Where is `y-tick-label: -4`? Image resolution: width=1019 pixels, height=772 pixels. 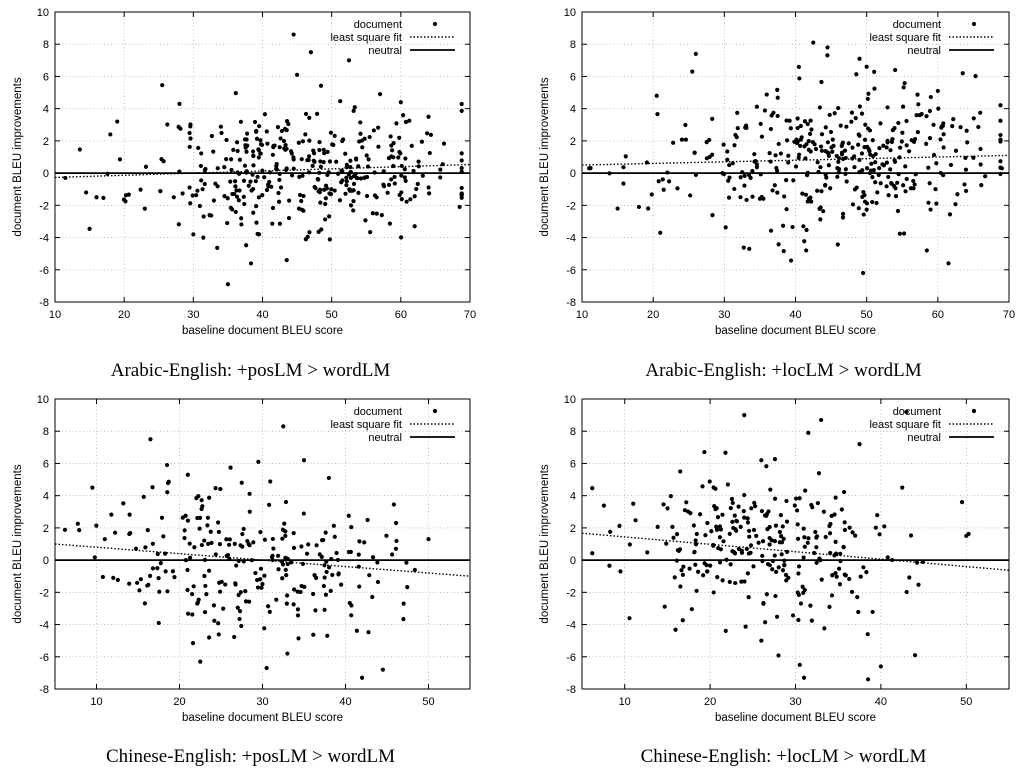
y-tick-label: -4 is located at coordinates (44, 626).